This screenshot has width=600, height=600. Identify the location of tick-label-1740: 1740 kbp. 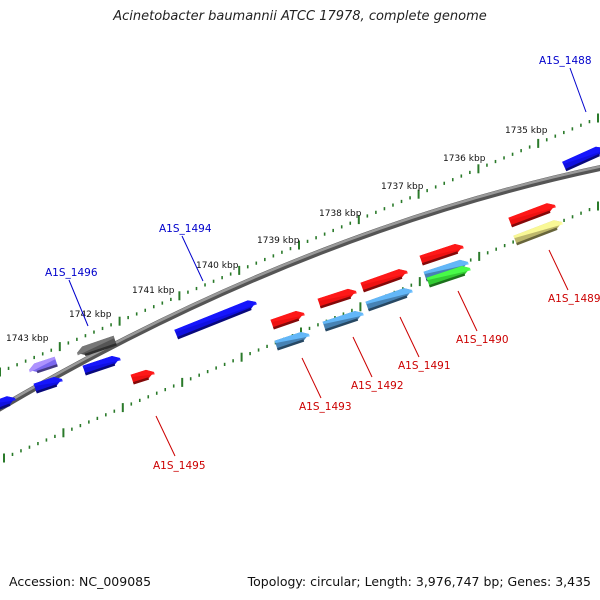
(217, 266).